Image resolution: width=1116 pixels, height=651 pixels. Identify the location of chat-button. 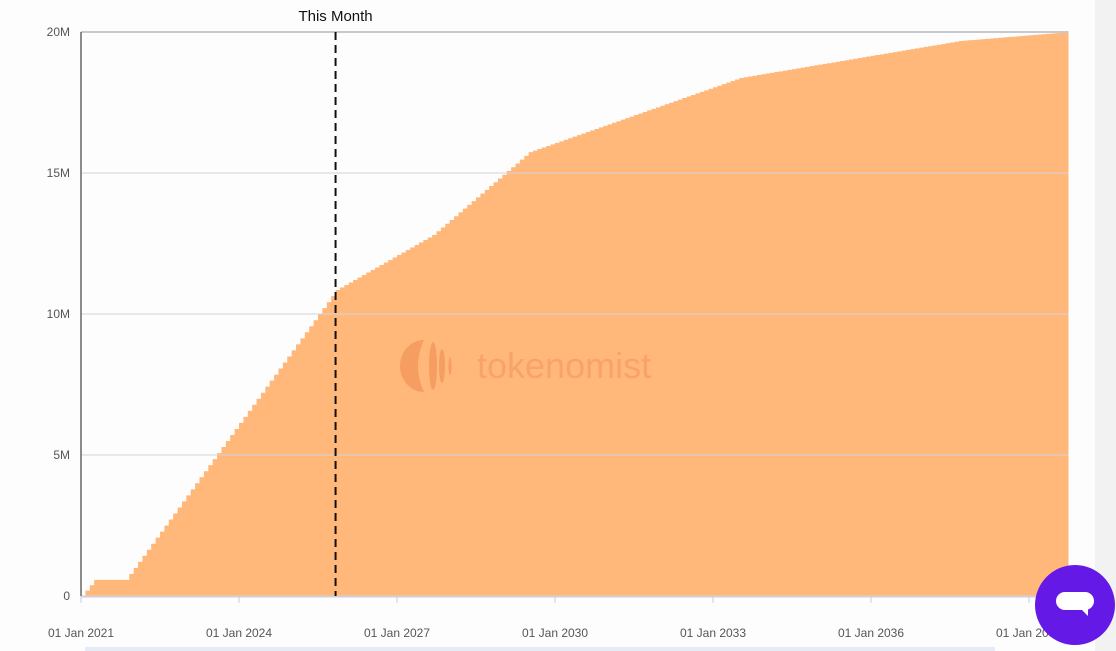
(1075, 605).